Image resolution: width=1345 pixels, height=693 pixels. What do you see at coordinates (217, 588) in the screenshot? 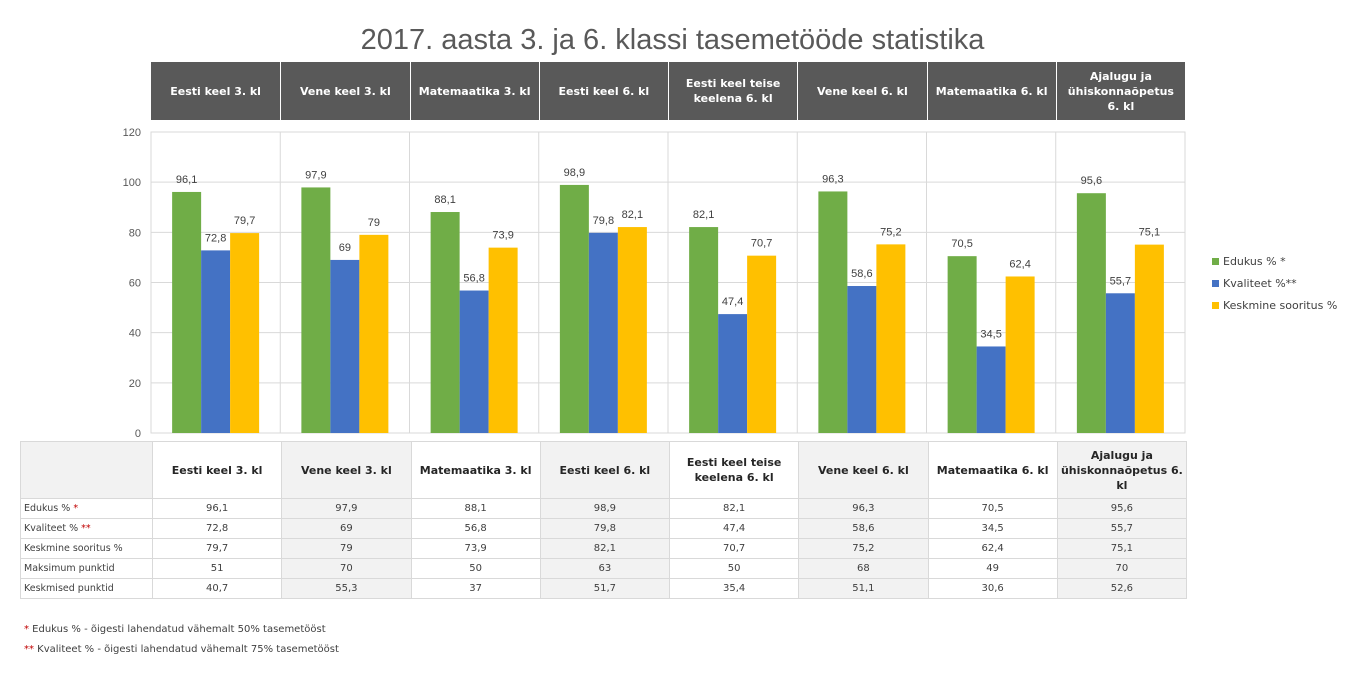
I see `table-cell: 40,7` at bounding box center [217, 588].